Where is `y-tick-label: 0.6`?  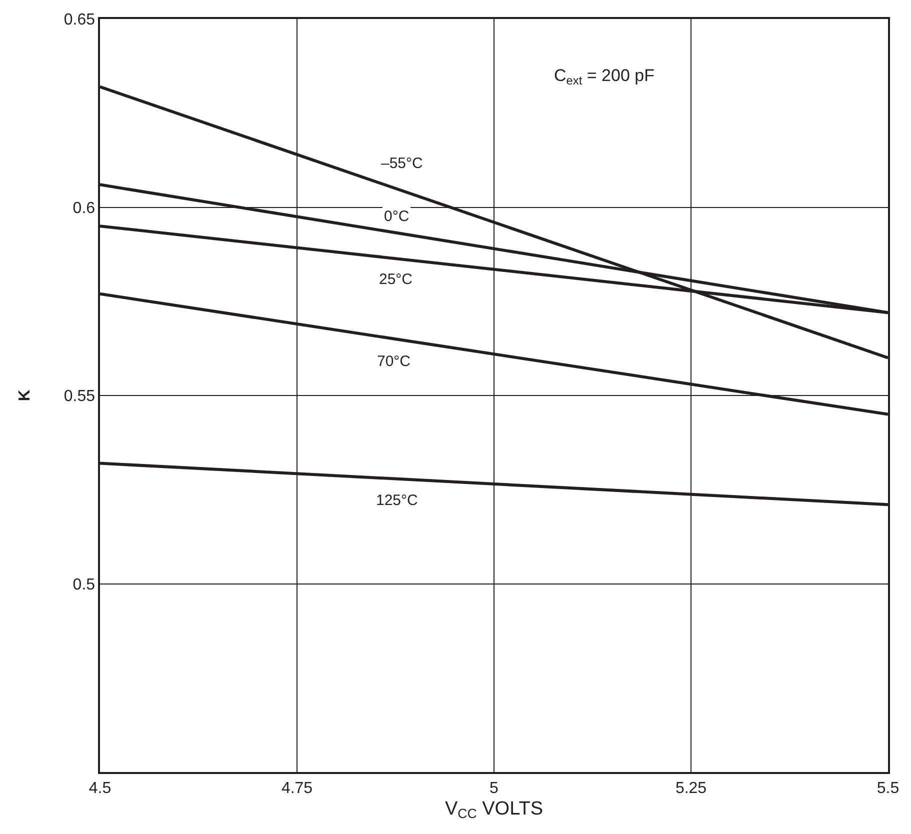
y-tick-label: 0.6 is located at coordinates (84, 208).